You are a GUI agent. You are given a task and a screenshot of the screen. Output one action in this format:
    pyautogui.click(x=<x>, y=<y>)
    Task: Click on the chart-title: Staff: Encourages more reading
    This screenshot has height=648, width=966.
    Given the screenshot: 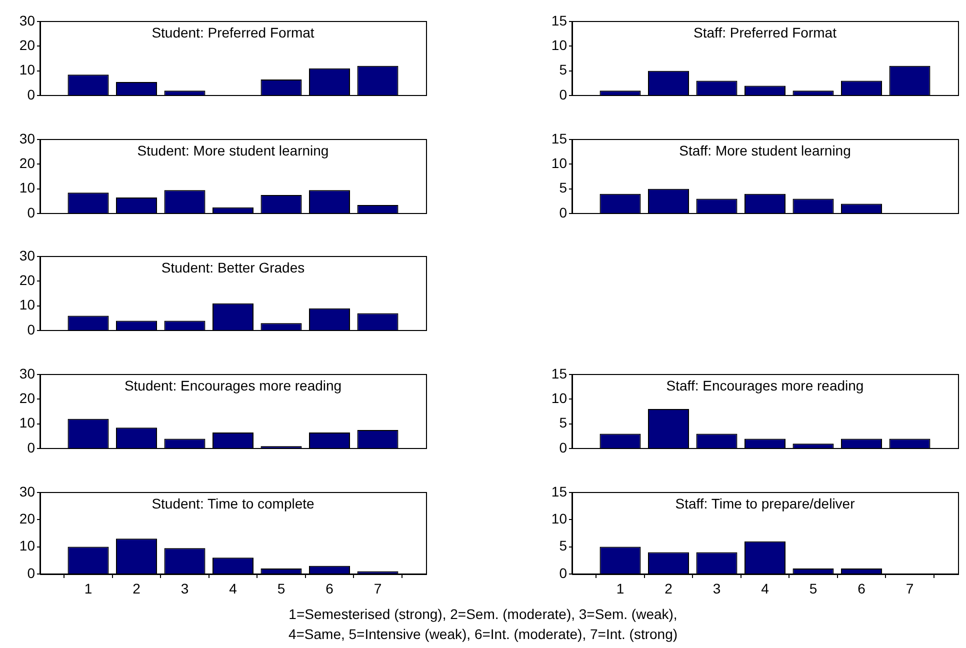 What is the action you would take?
    pyautogui.click(x=765, y=385)
    